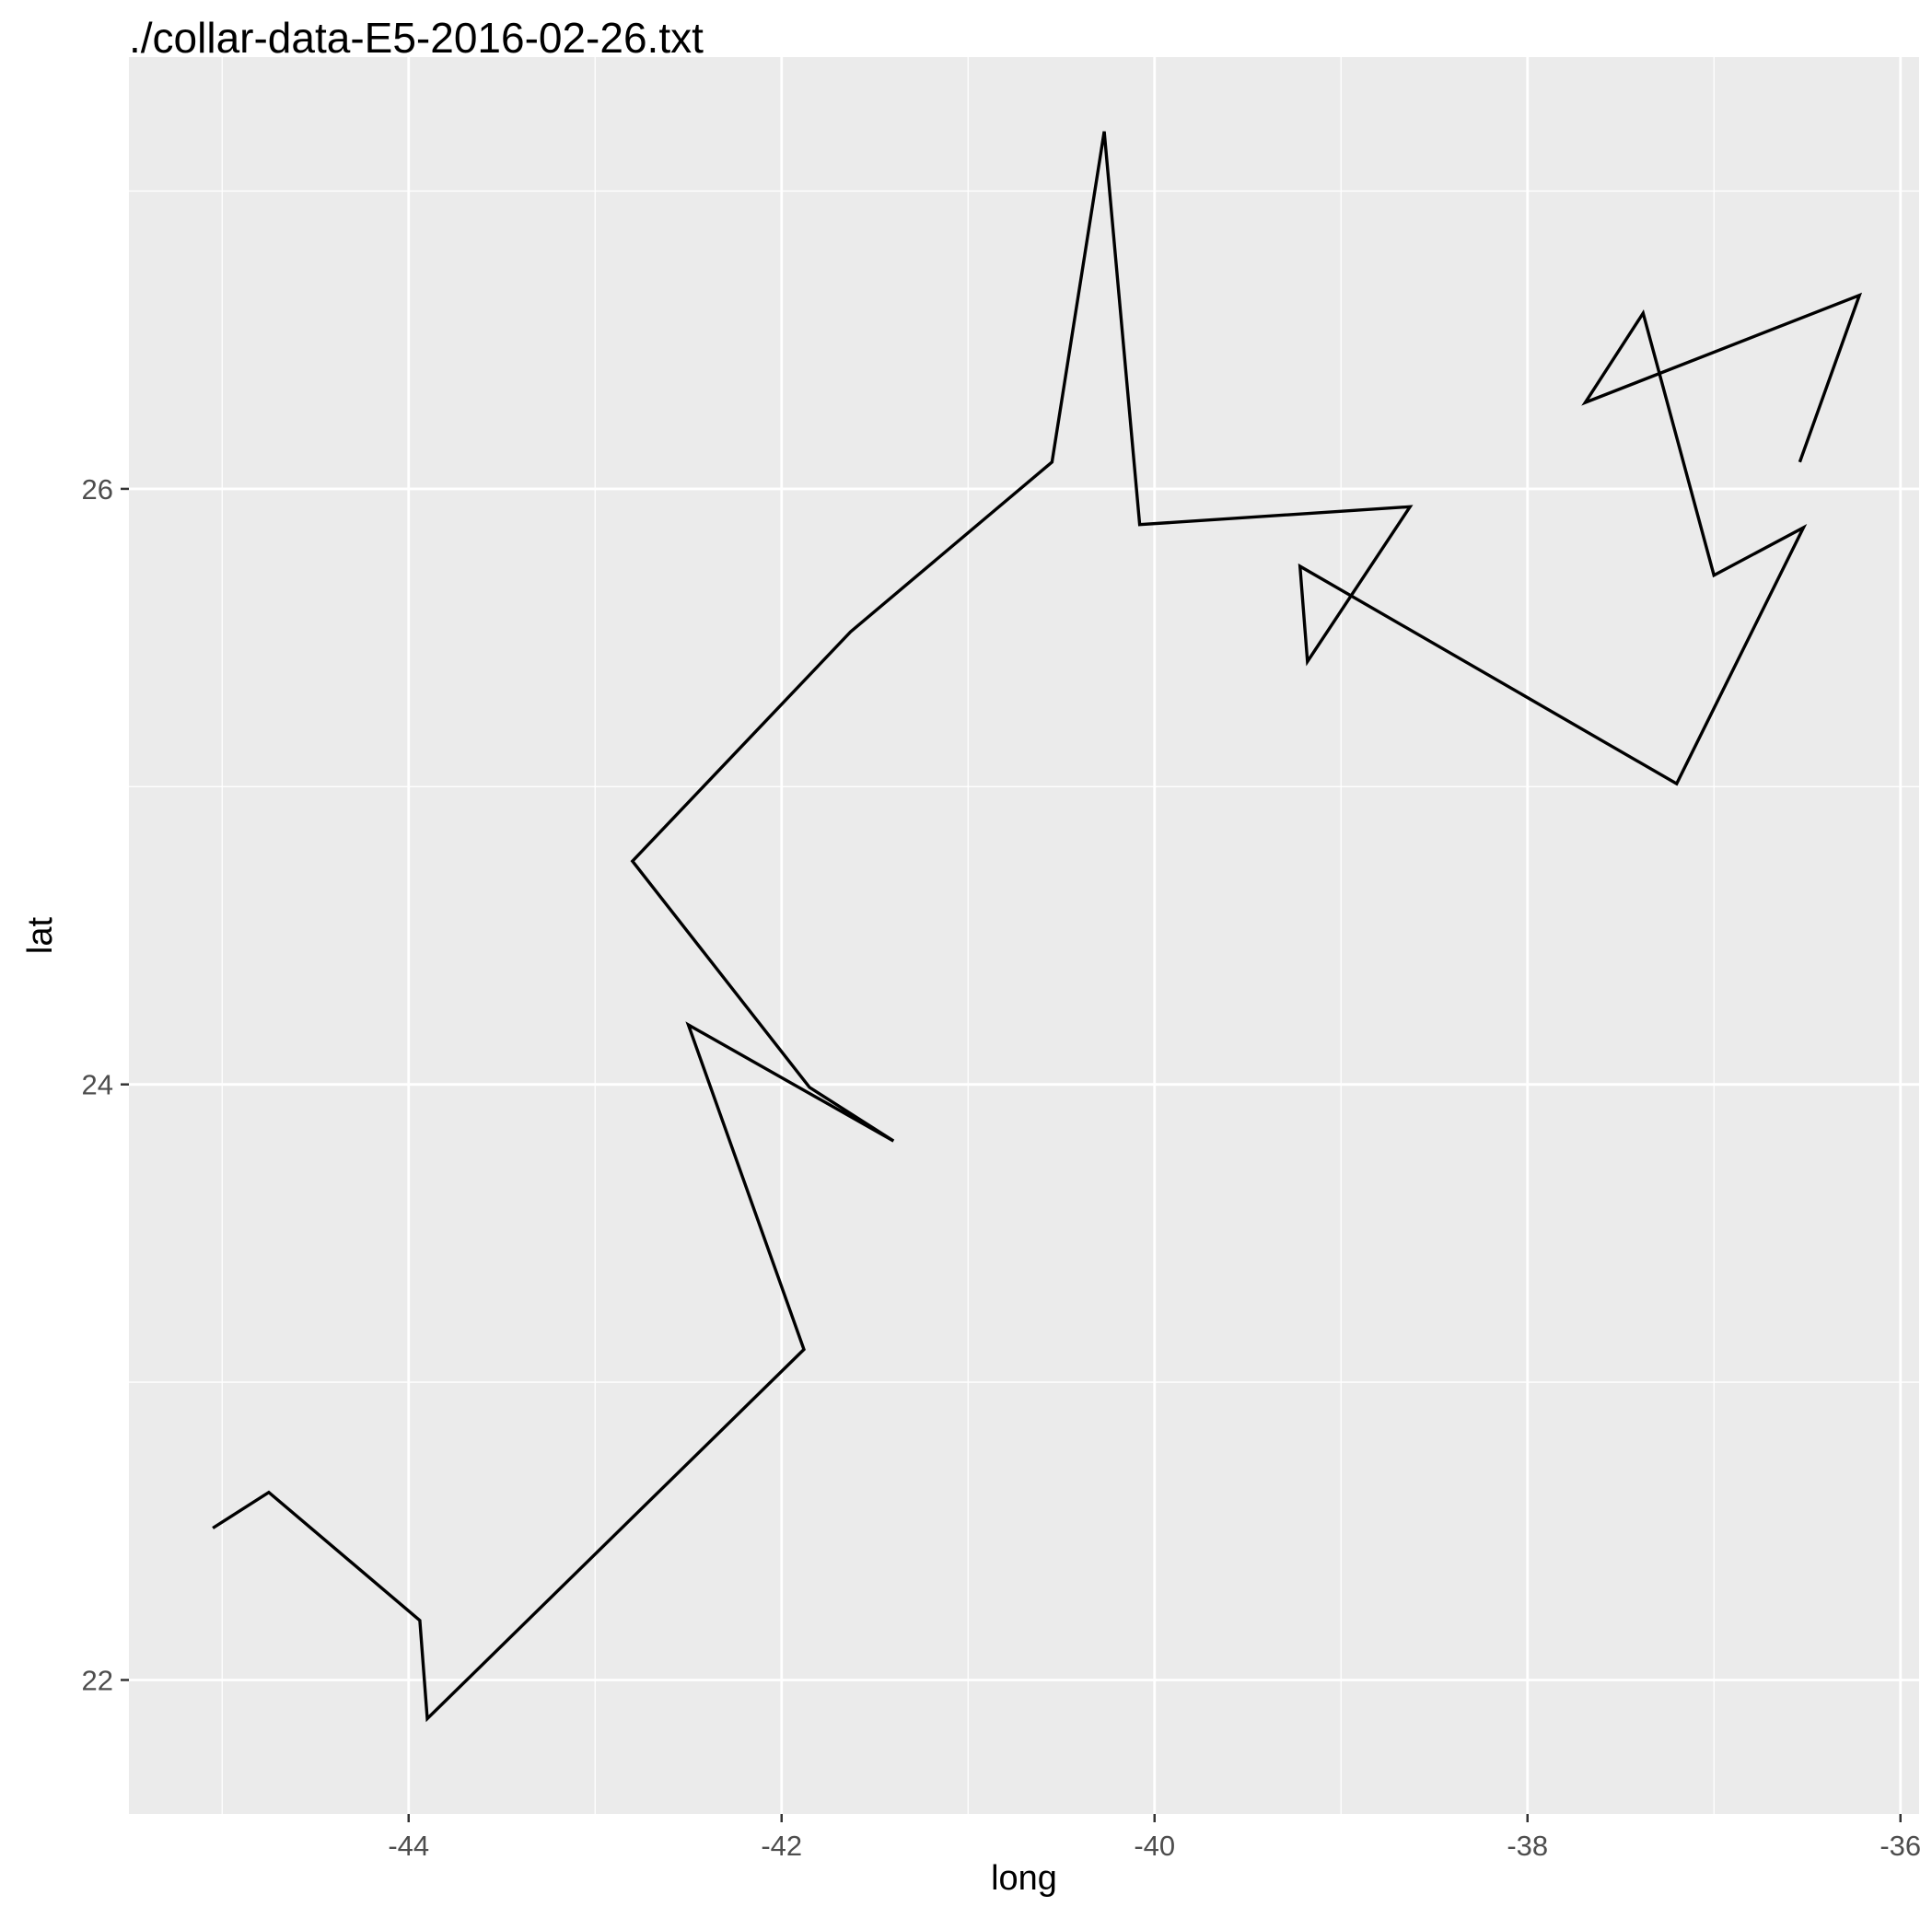 Image resolution: width=1932 pixels, height=1930 pixels. I want to click on x-tick-label: -38, so click(1527, 1846).